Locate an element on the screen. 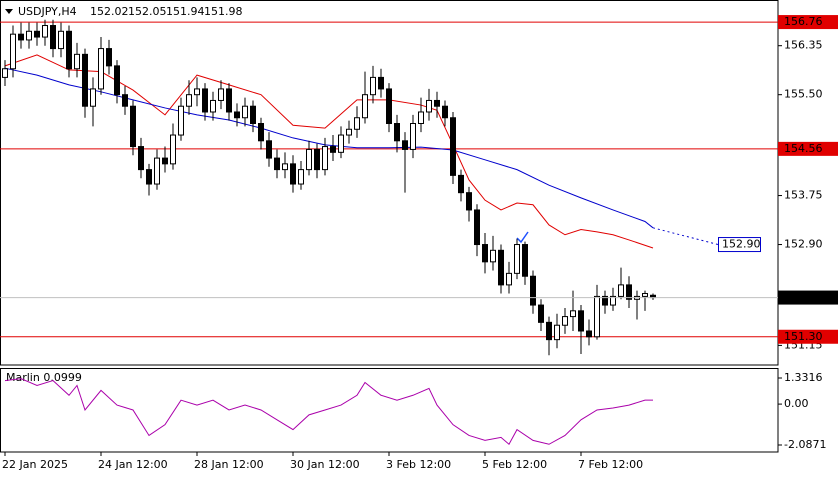 The image size is (838, 477). level-label: 156.76 is located at coordinates (803, 21).